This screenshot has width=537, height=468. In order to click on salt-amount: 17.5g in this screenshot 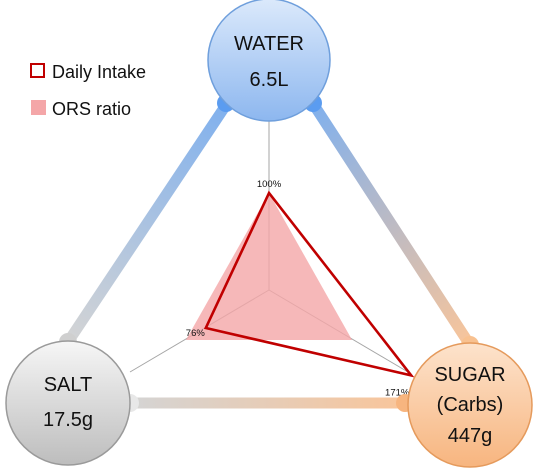, I will do `click(68, 420)`.